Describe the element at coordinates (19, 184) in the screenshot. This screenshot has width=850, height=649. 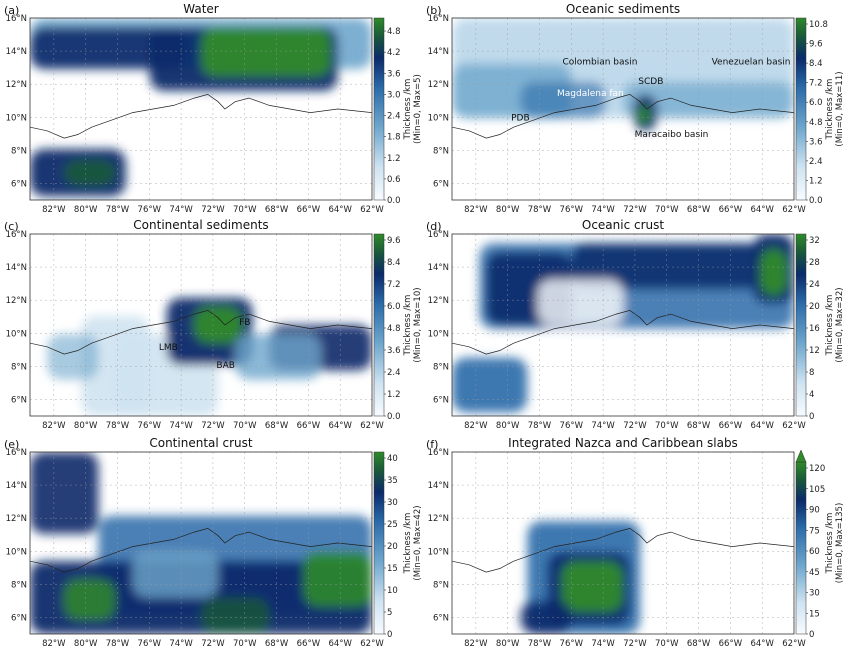
I see `y-tick-label: 6°N` at that location.